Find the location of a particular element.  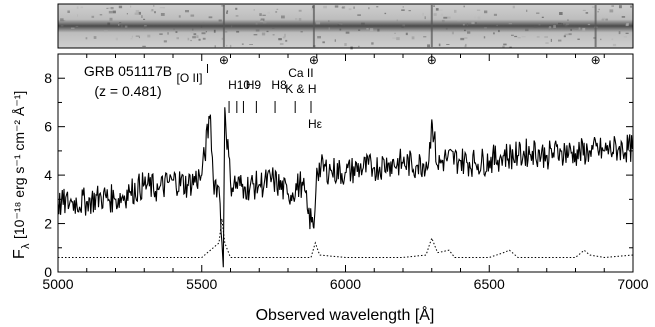

x-axis-label: Observed wavelength [Å] is located at coordinates (345, 314).